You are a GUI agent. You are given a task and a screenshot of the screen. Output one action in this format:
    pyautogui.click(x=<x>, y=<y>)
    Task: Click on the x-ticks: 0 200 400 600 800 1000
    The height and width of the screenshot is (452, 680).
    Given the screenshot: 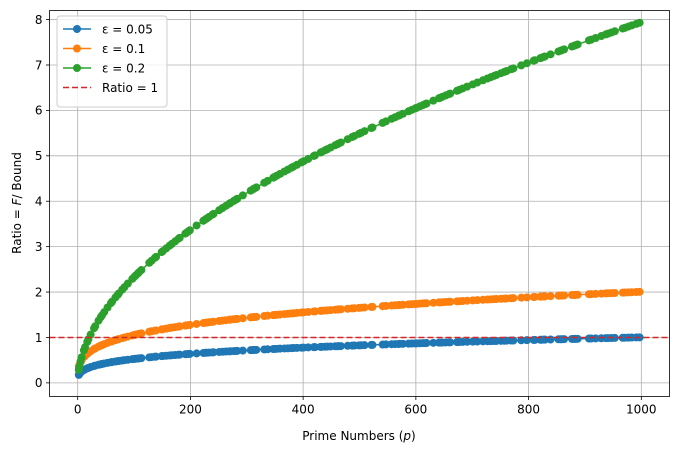 What is the action you would take?
    pyautogui.click(x=365, y=406)
    